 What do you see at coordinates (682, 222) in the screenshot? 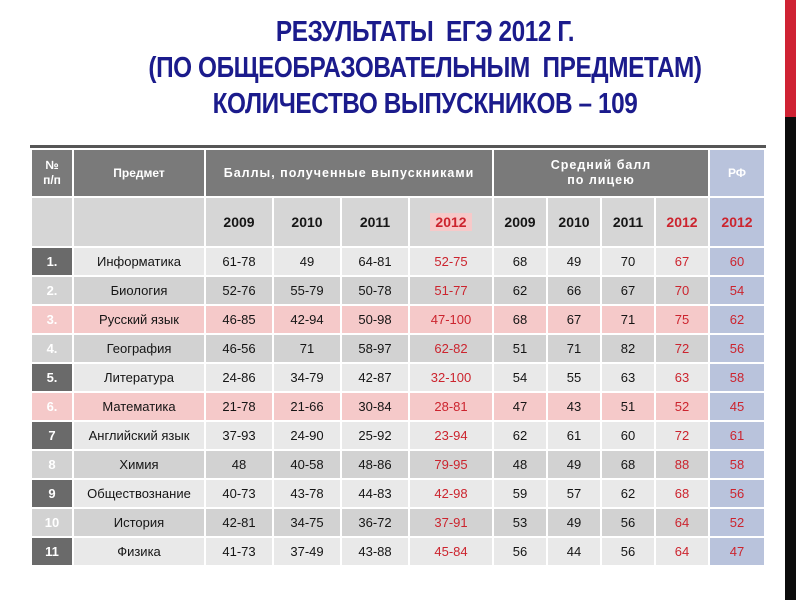
I see `year-header-avg: 2012` at bounding box center [682, 222].